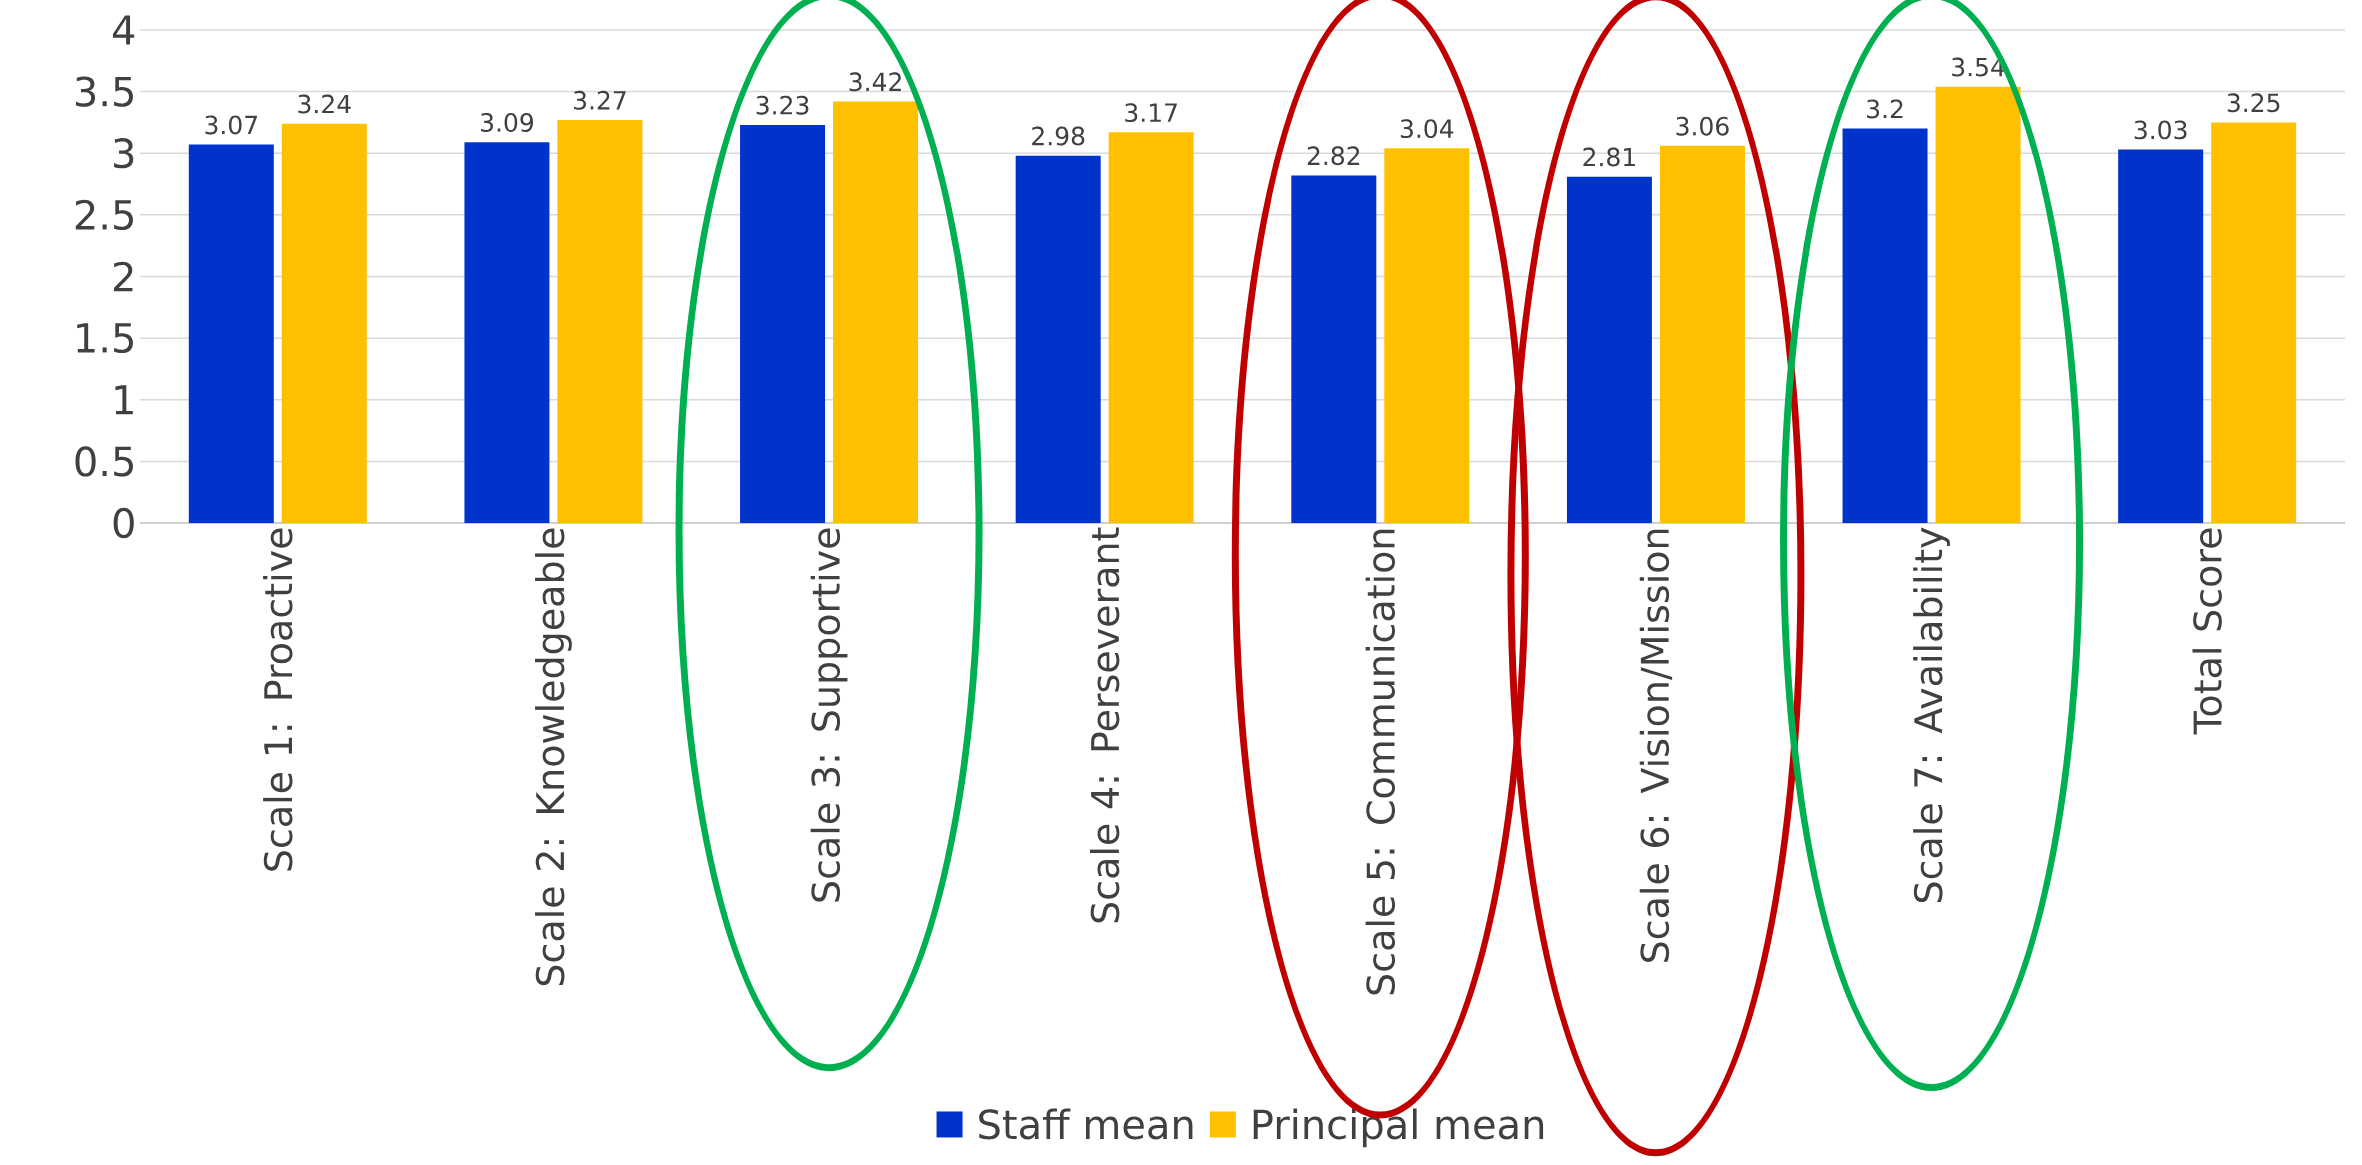  I want to click on x-tick-label: Scale 6: Vision/Mission, so click(1656, 745).